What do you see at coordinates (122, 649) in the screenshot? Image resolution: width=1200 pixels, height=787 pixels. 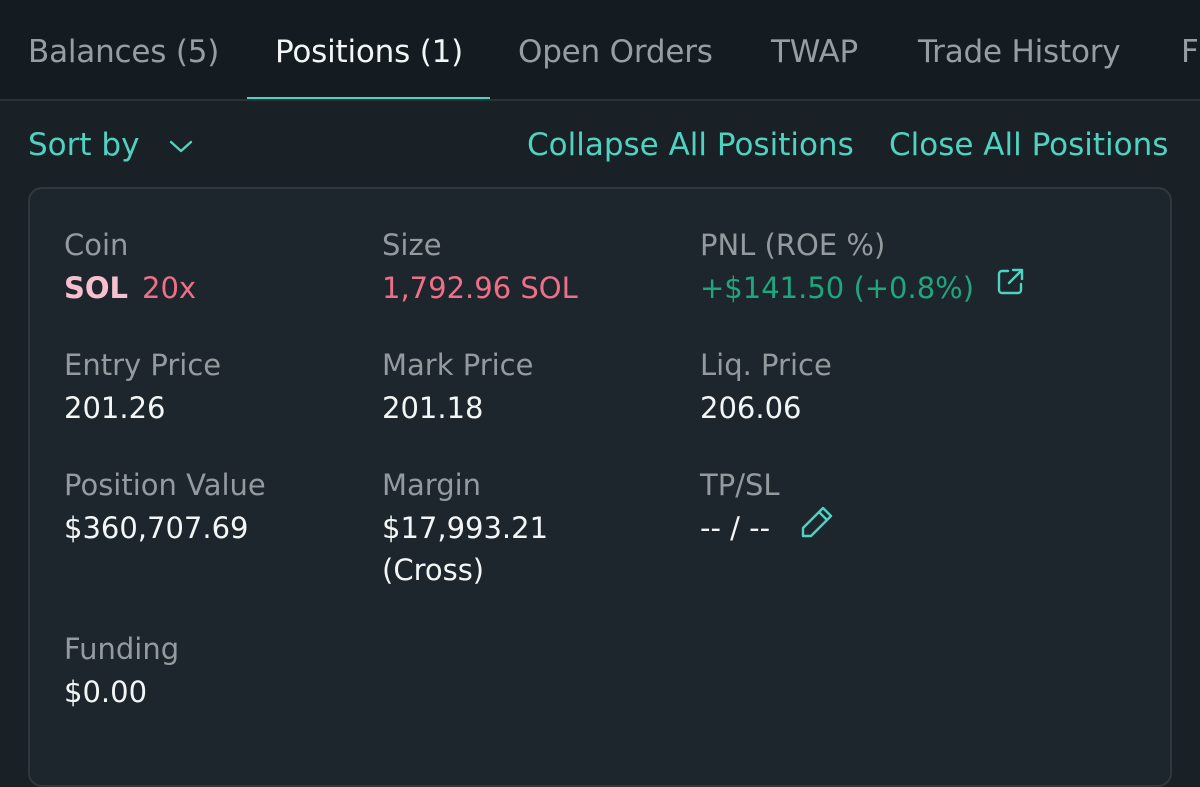 I see `funding-label: Funding` at bounding box center [122, 649].